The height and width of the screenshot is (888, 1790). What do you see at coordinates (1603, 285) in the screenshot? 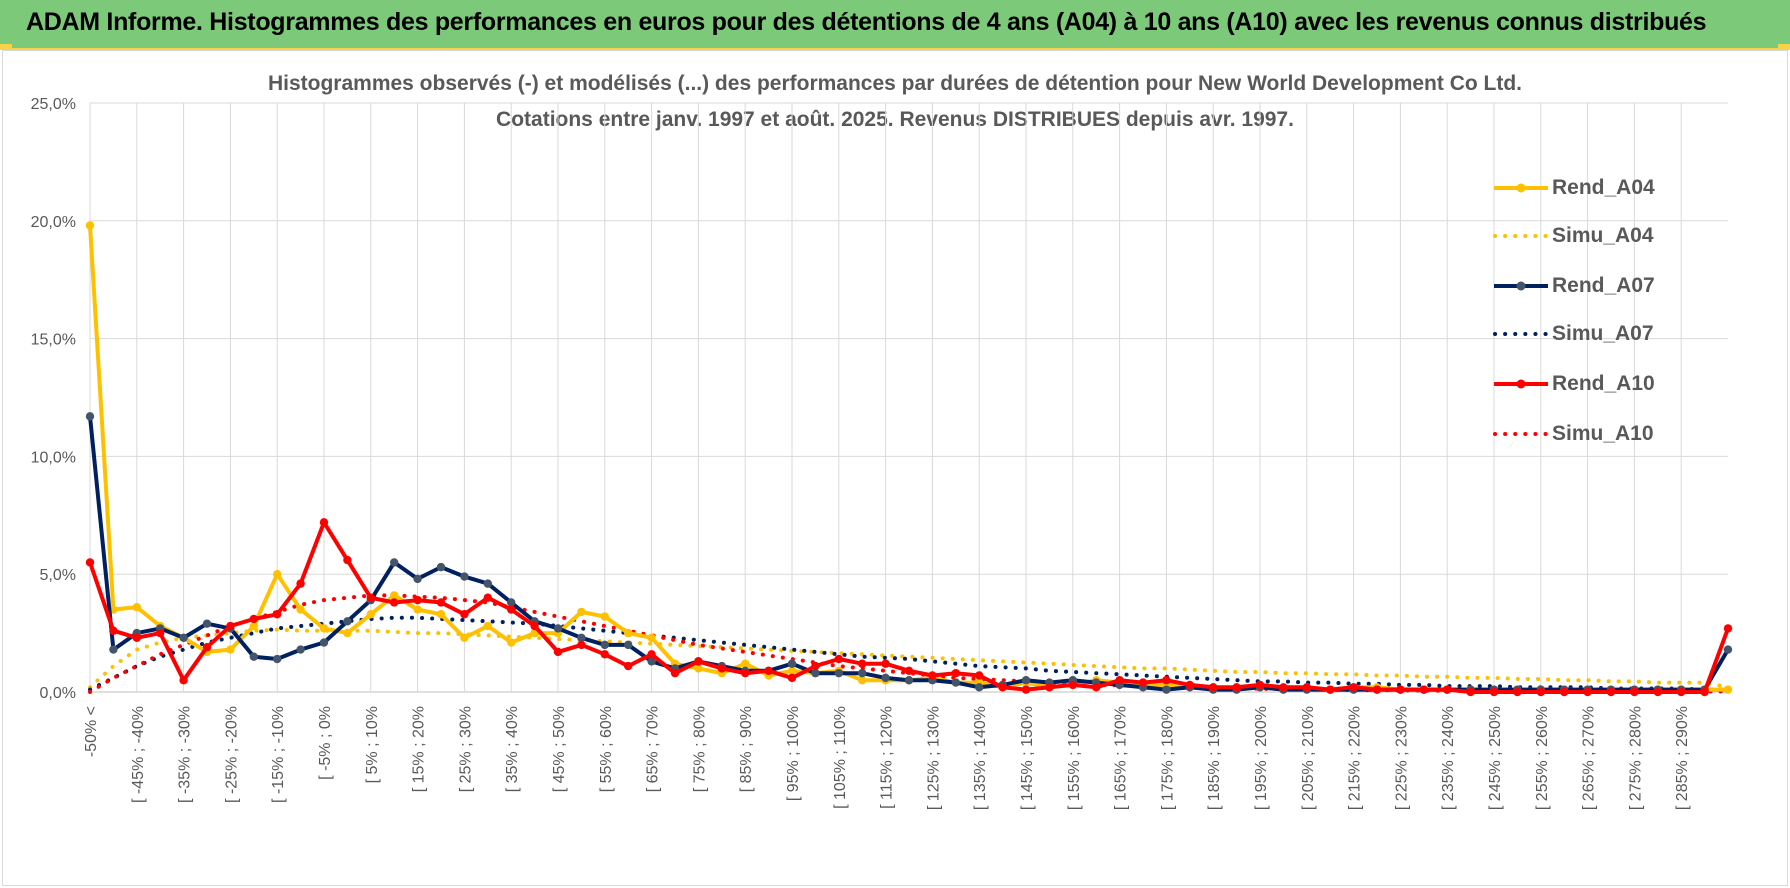
I see `legend-label: Rend_A07` at bounding box center [1603, 285].